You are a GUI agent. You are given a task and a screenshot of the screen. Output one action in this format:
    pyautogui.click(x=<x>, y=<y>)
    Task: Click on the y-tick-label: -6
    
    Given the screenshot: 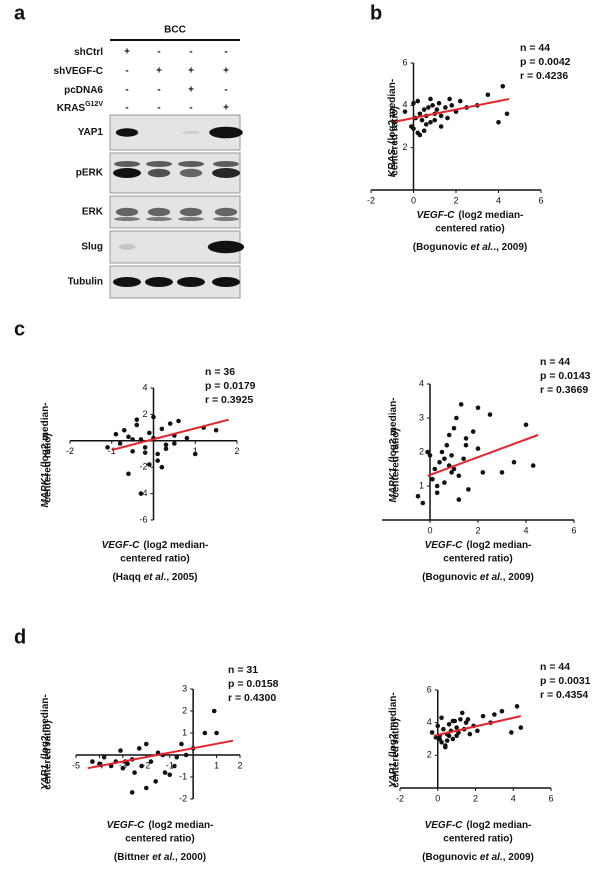 What is the action you would take?
    pyautogui.click(x=143, y=519)
    